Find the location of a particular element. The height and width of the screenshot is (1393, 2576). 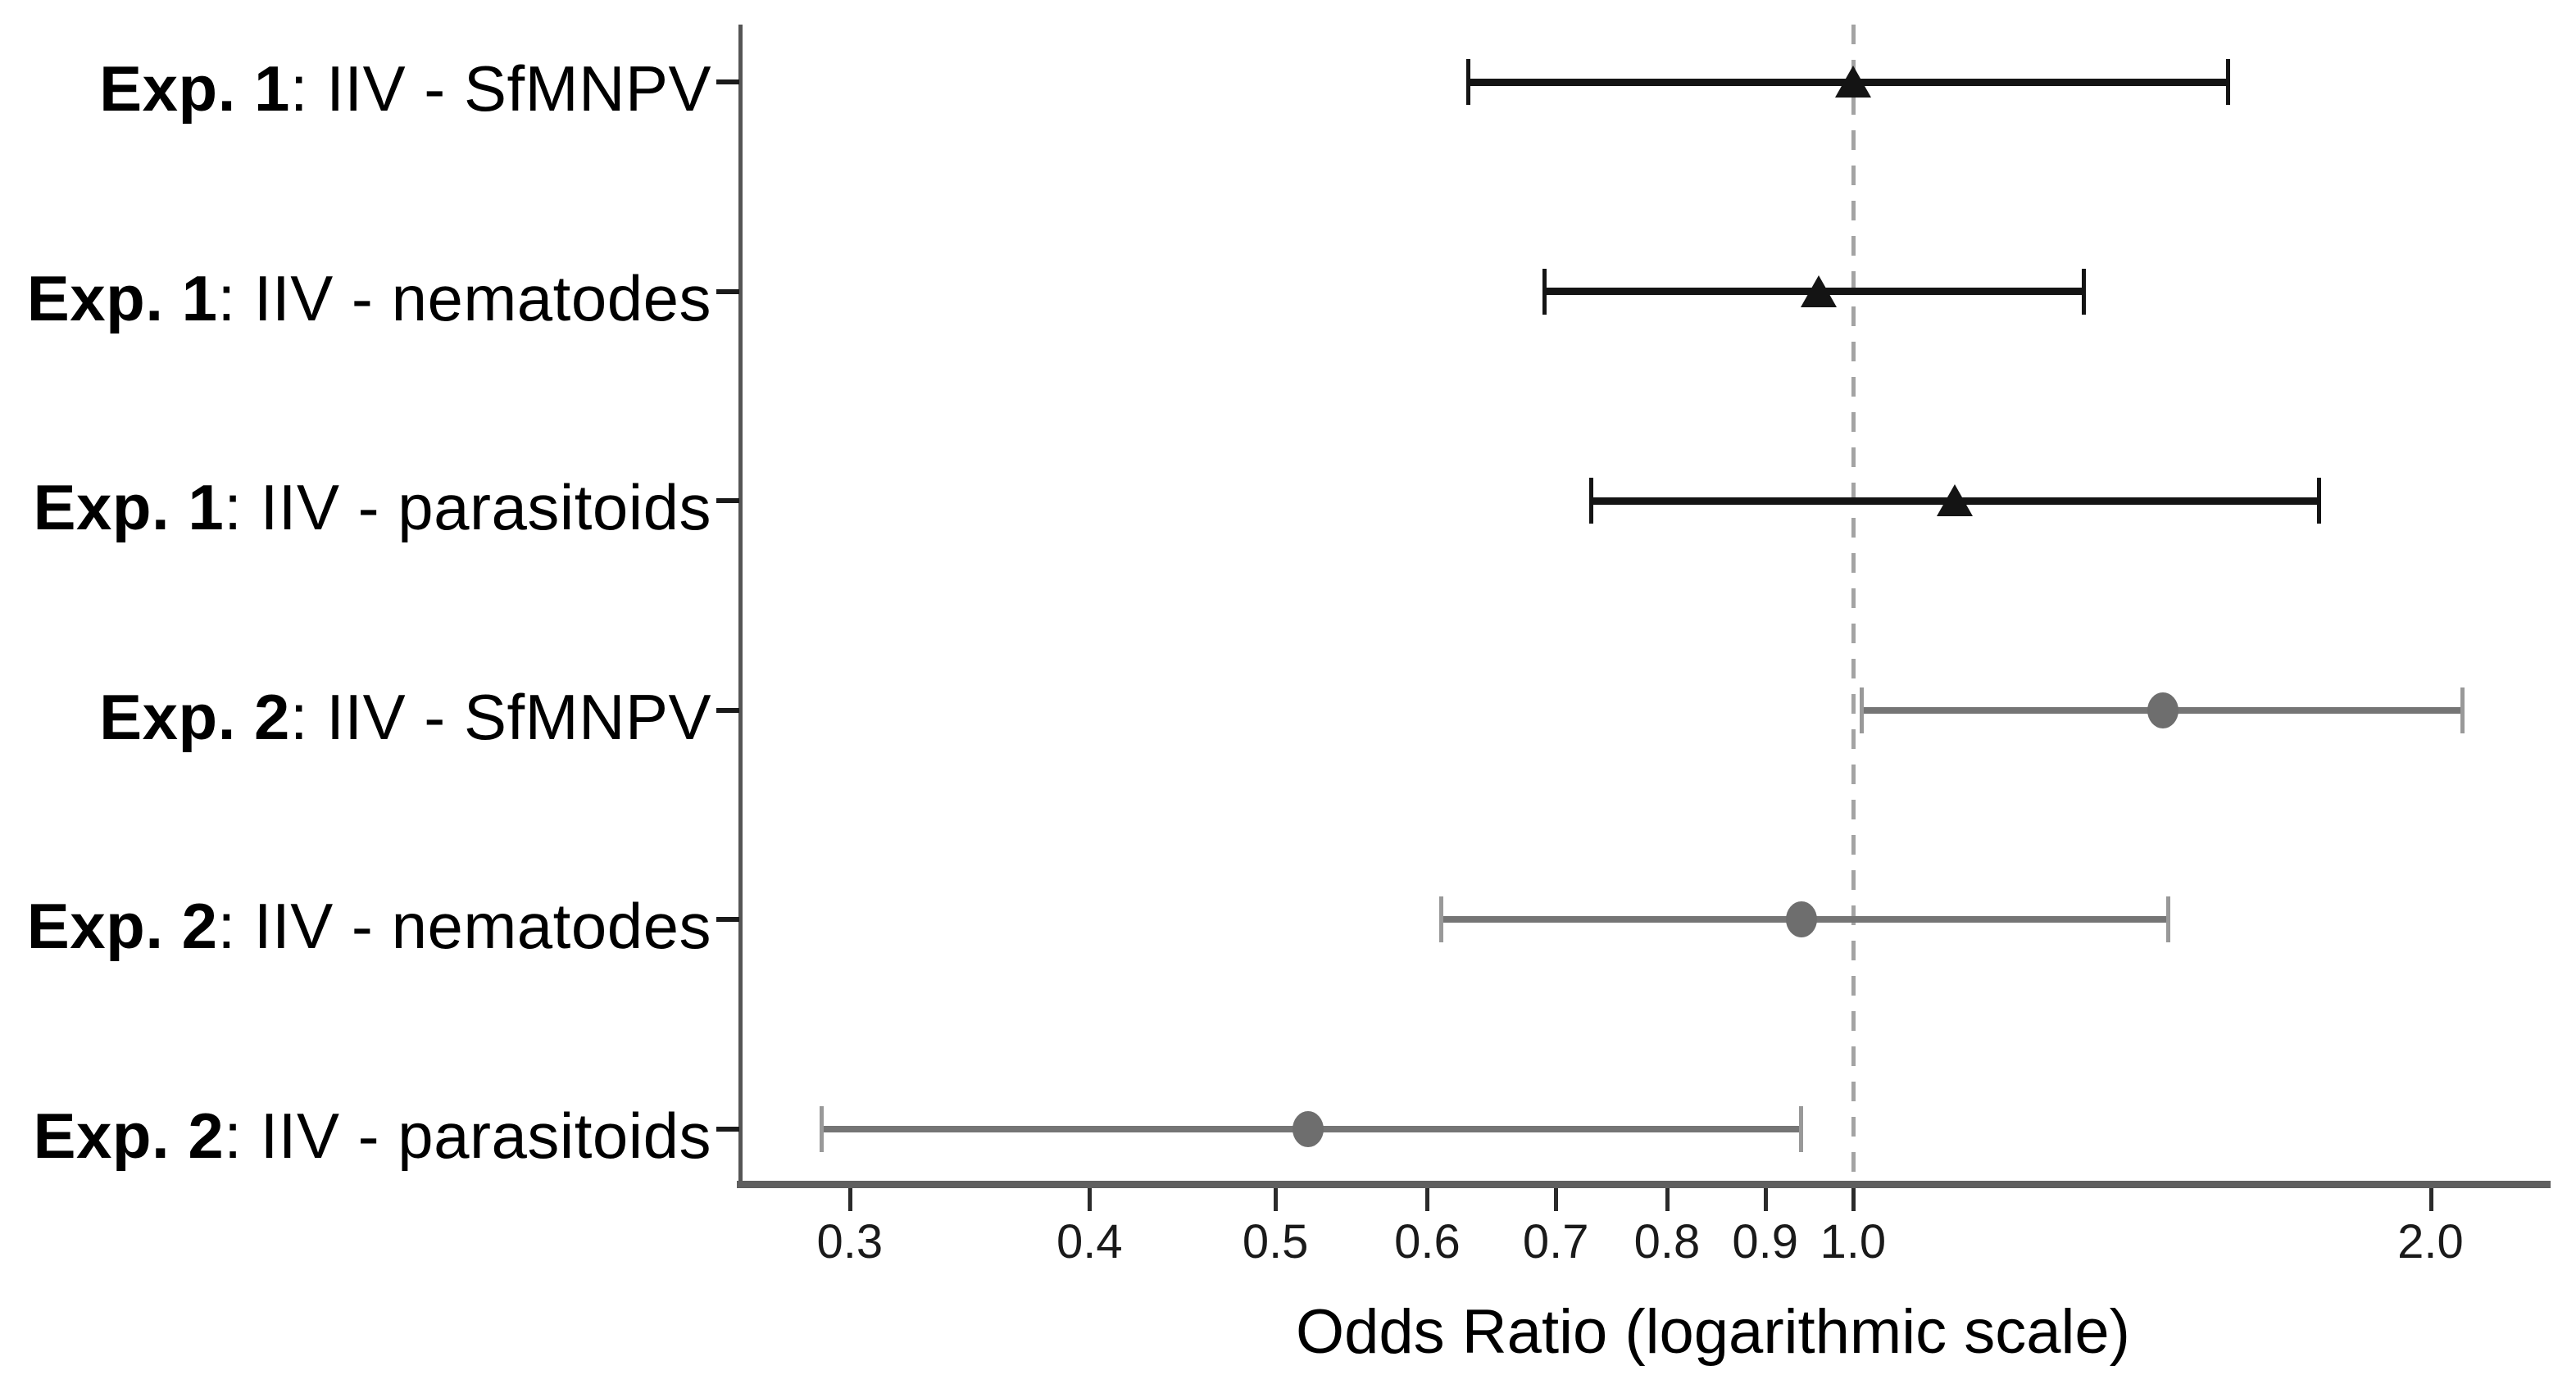

x-tick-label: 0.8 is located at coordinates (1667, 1241).